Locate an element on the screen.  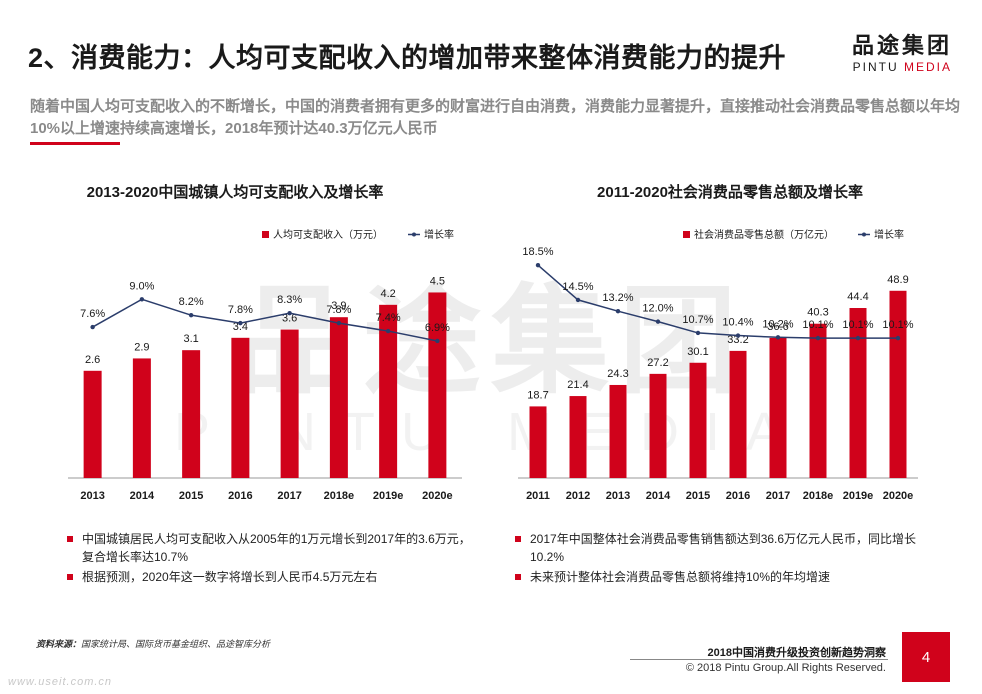
logo-cn: 品途集团 is located at coordinates (901, 45).